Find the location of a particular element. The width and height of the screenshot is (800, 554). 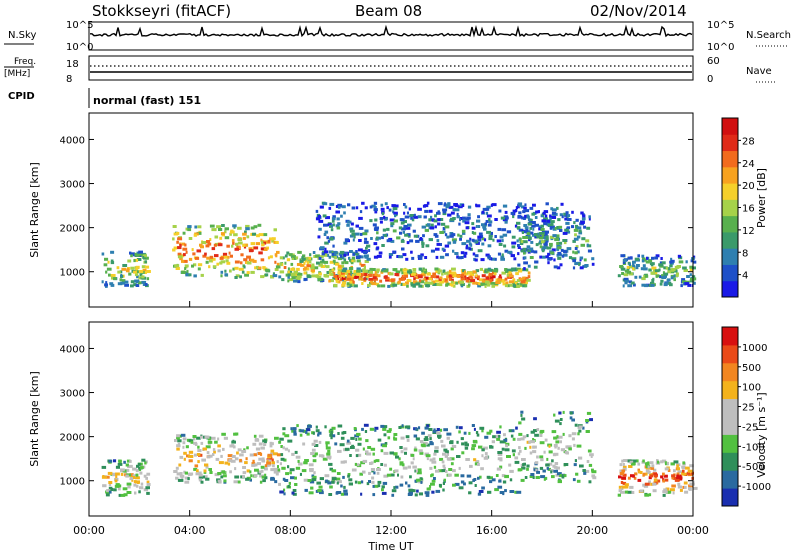

freq-label: Freq. is located at coordinates (25, 62).